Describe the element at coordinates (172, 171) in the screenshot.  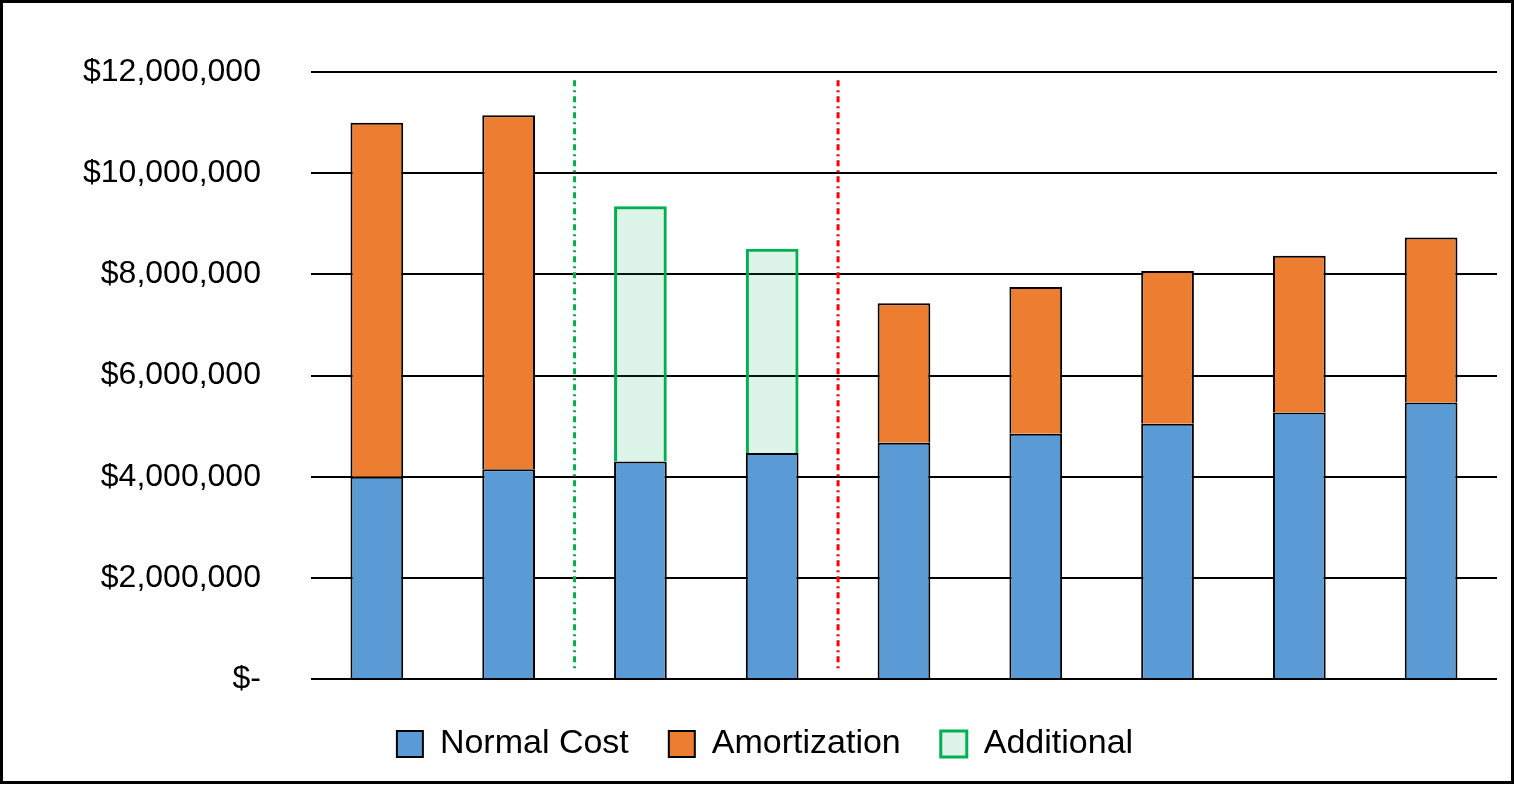
I see `y-tick-label: $10,000,000` at that location.